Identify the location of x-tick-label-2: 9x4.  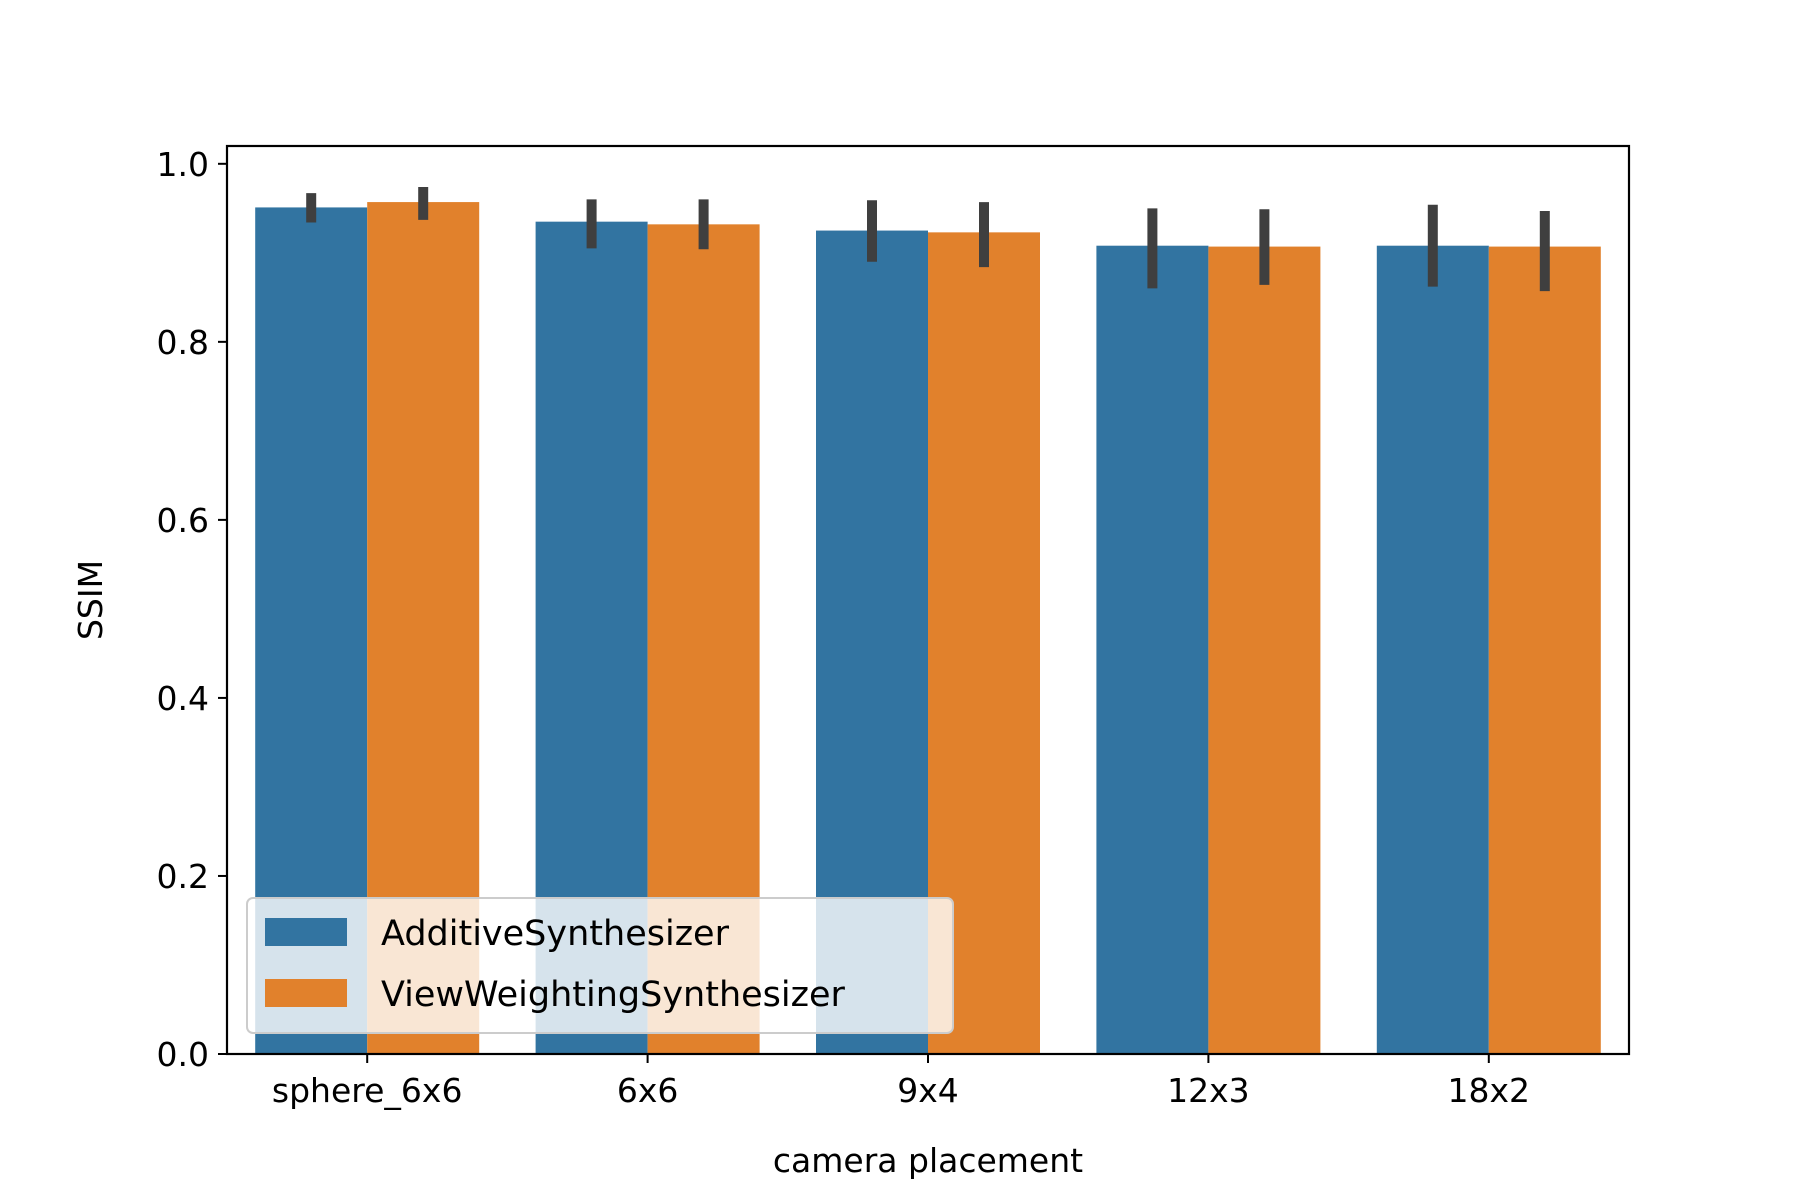
(928, 1090).